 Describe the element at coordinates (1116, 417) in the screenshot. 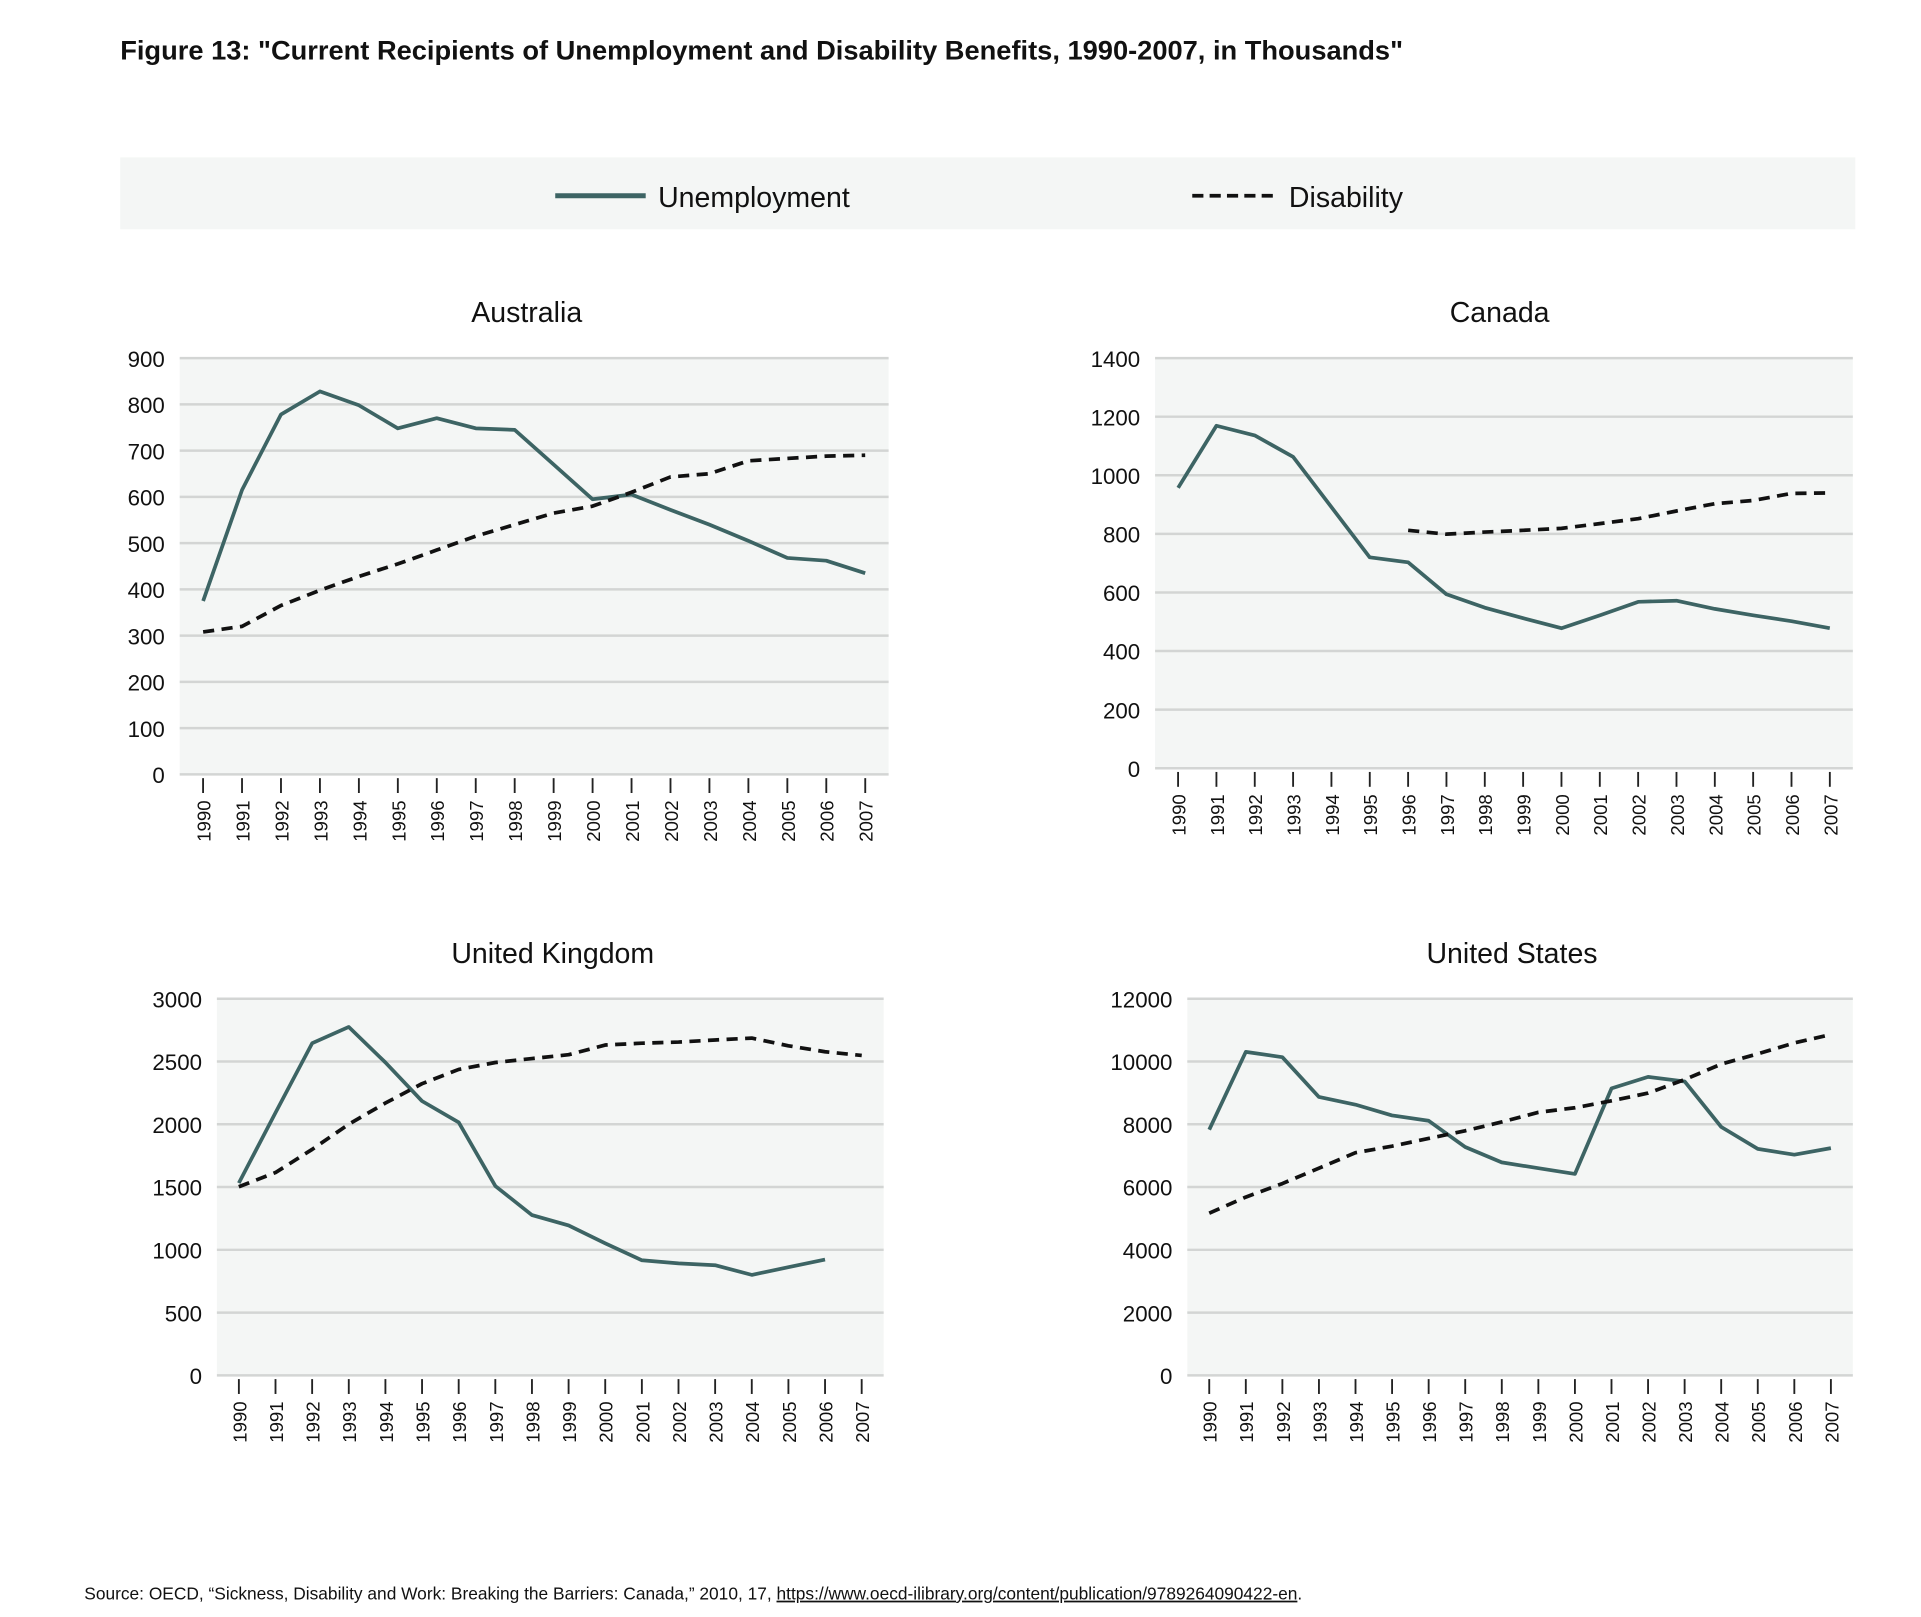

I see `y-tick-label: 1200` at that location.